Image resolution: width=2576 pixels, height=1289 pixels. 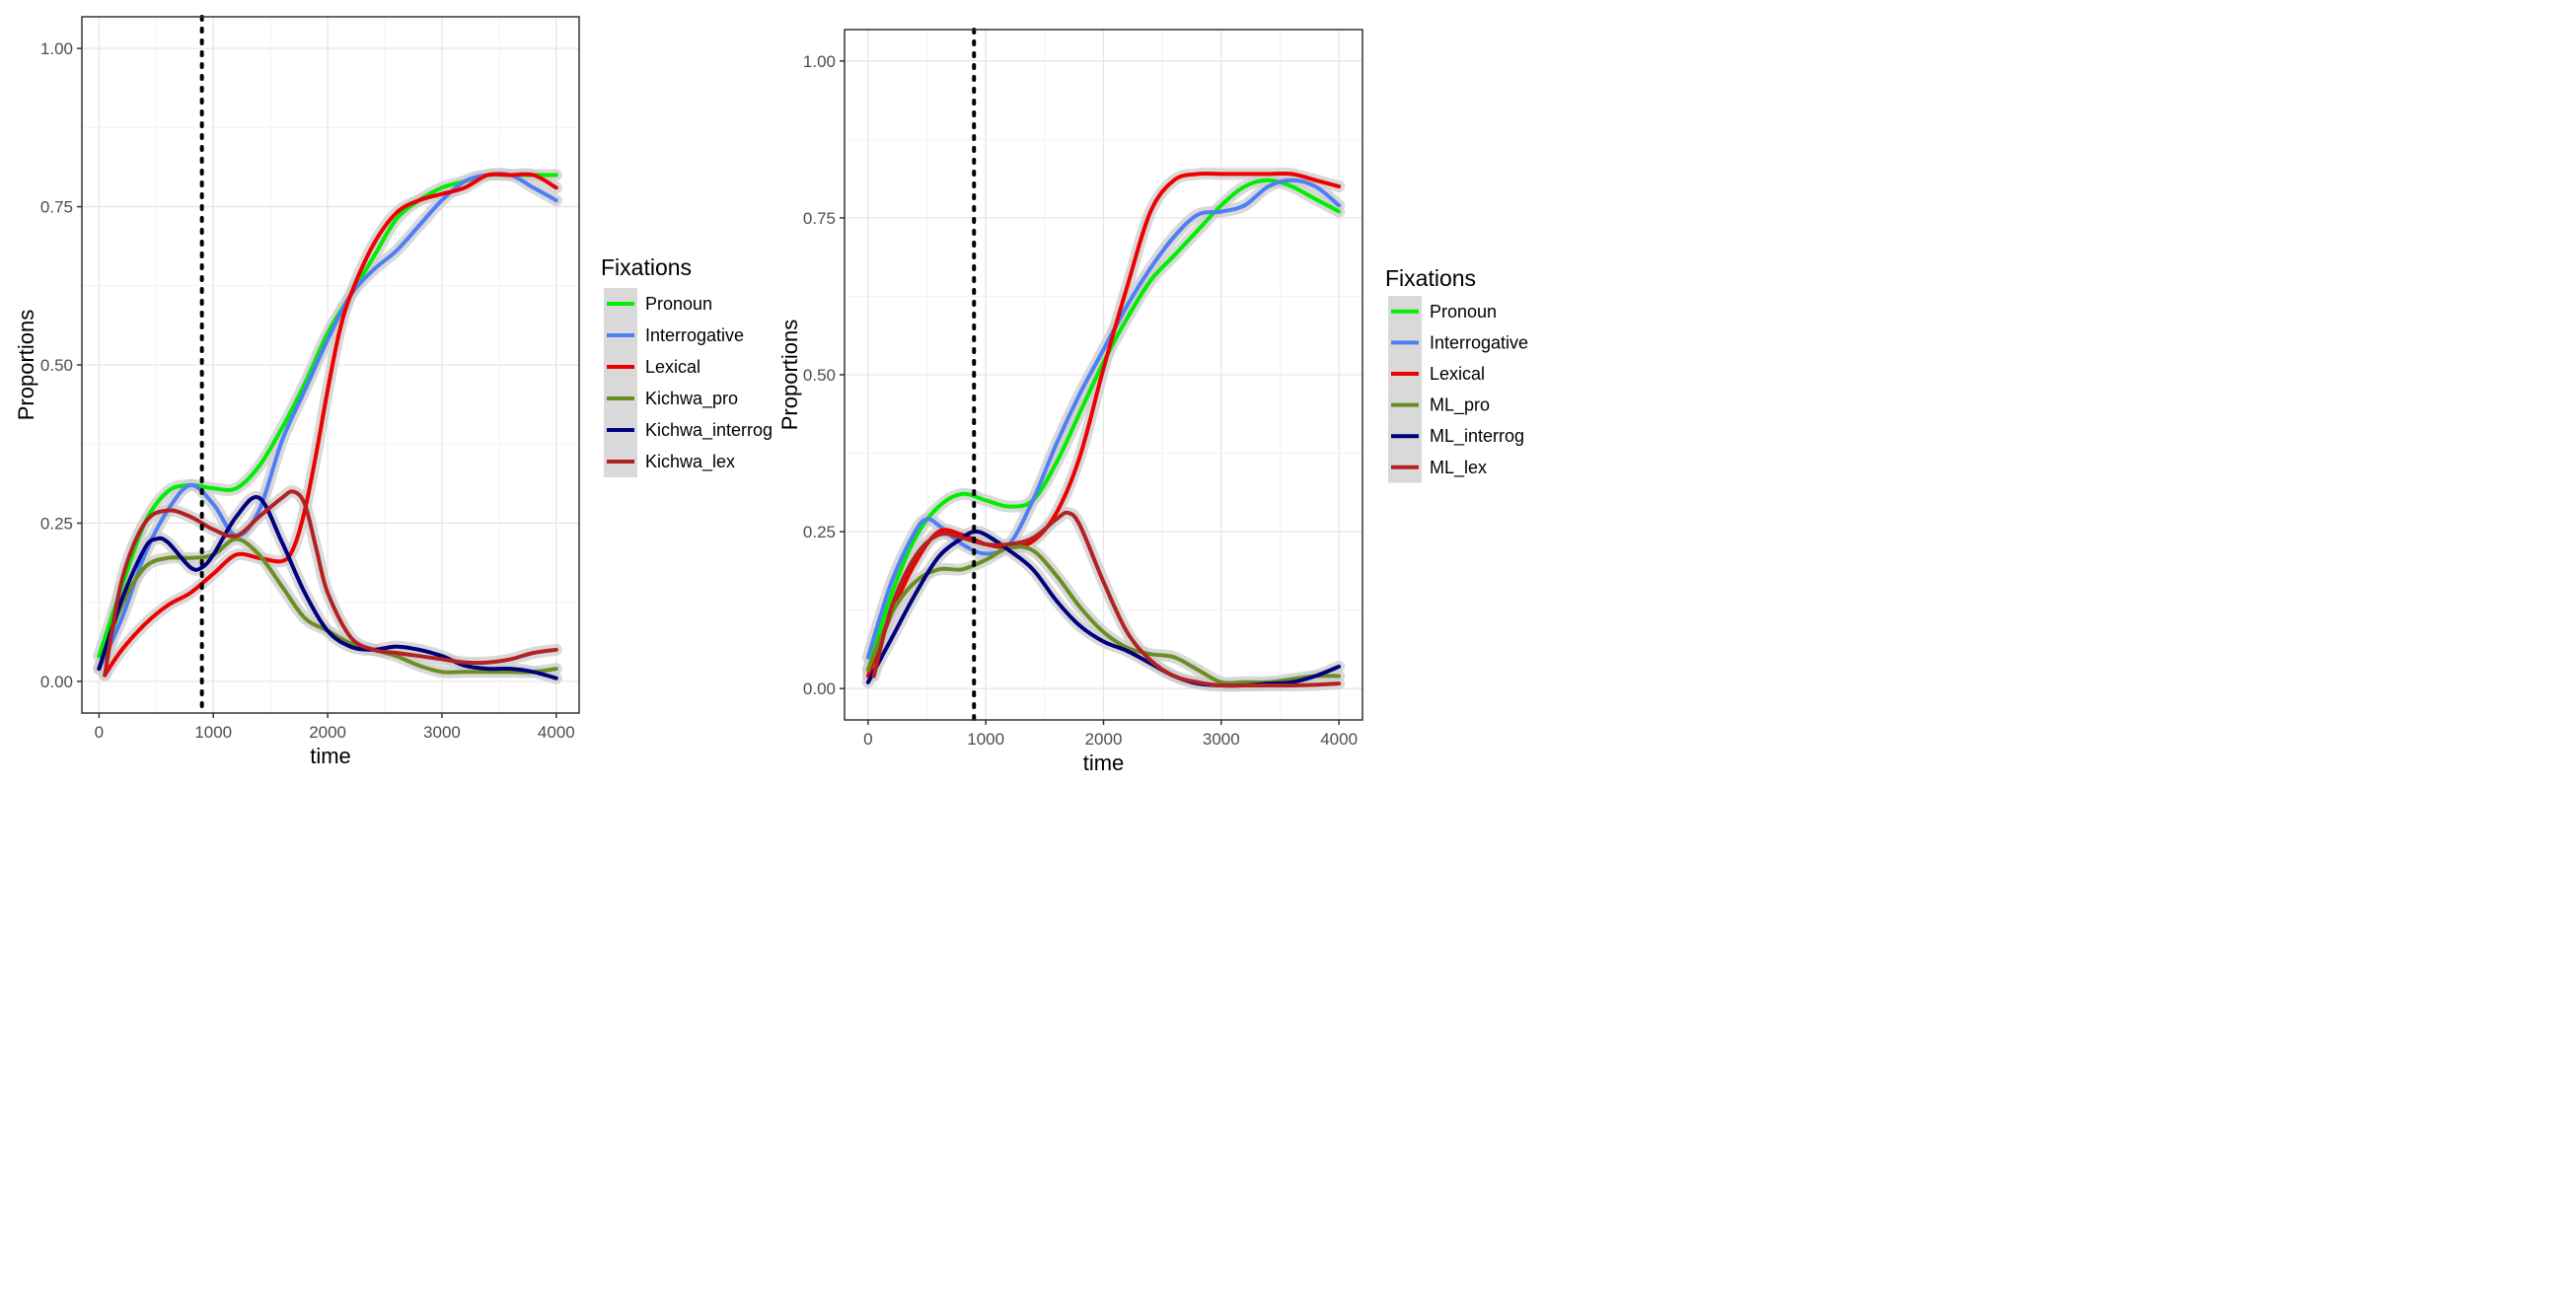 What do you see at coordinates (1460, 405) in the screenshot?
I see `legend-label: ML_pro` at bounding box center [1460, 405].